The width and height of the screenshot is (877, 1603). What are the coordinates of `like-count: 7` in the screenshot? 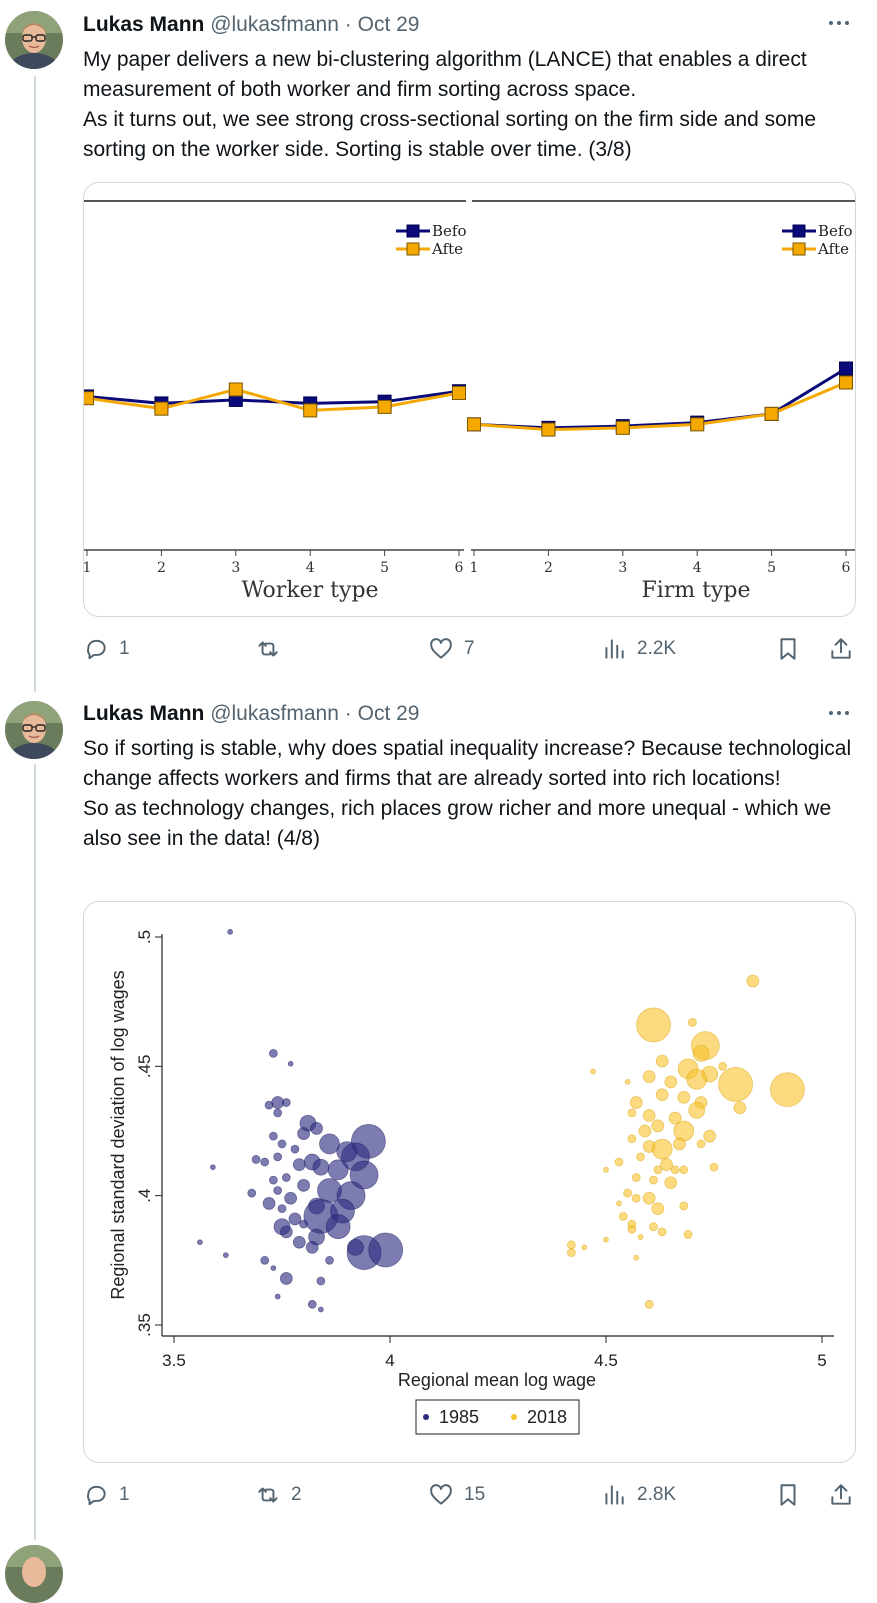 It's located at (469, 648).